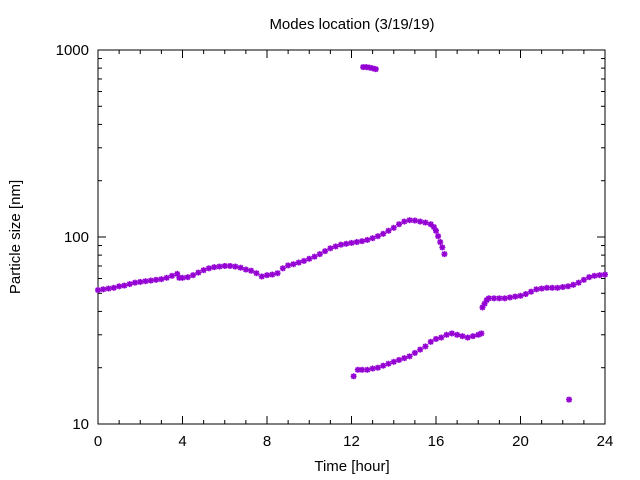  I want to click on y-tick-labels: 10 100 1000, so click(72, 237).